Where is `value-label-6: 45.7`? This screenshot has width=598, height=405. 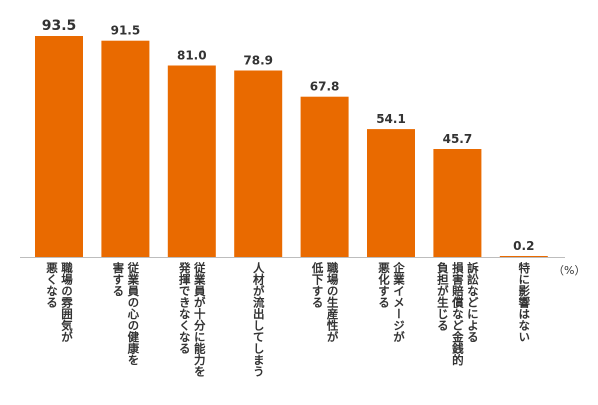 value-label-6: 45.7 is located at coordinates (458, 139).